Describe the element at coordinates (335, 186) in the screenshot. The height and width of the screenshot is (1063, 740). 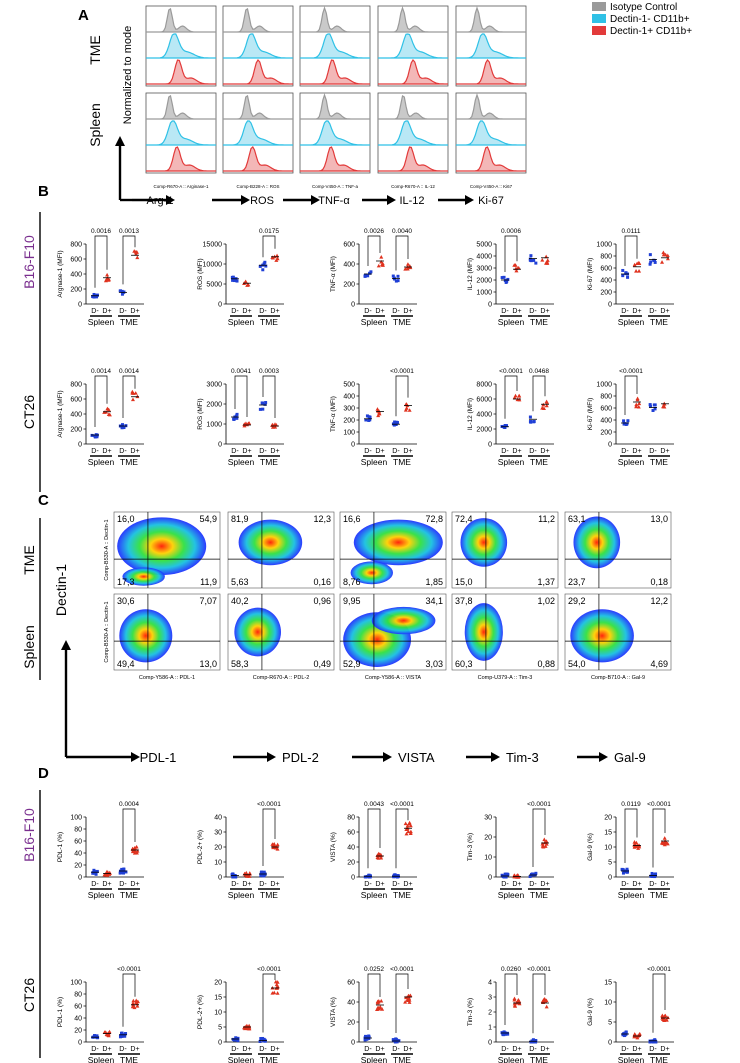
I see `histogram-axis-label: Comp-V450-A :: TNF-a` at that location.